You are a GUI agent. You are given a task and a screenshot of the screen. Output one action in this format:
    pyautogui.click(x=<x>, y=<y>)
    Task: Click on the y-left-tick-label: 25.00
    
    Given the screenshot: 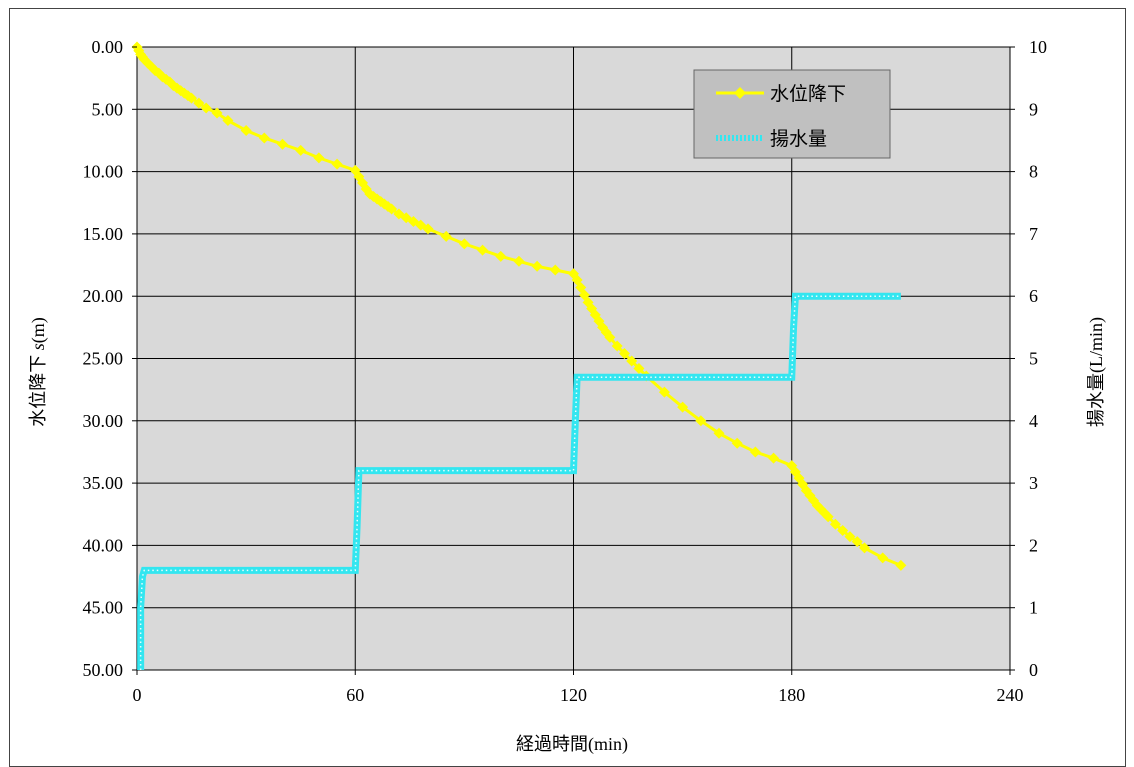 What is the action you would take?
    pyautogui.click(x=103, y=359)
    